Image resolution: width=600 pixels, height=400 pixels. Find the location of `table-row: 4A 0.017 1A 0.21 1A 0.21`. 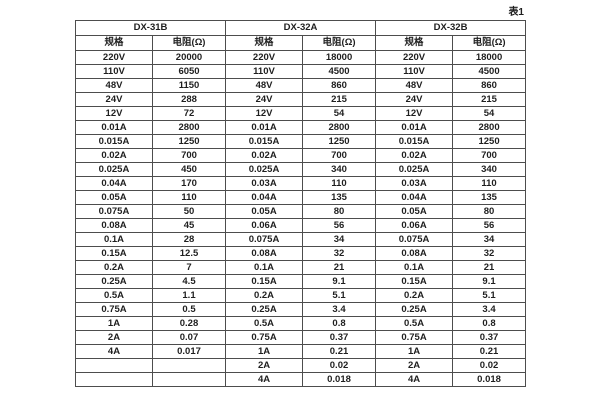

table-row: 4A 0.017 1A 0.21 1A 0.21 is located at coordinates (301, 351).